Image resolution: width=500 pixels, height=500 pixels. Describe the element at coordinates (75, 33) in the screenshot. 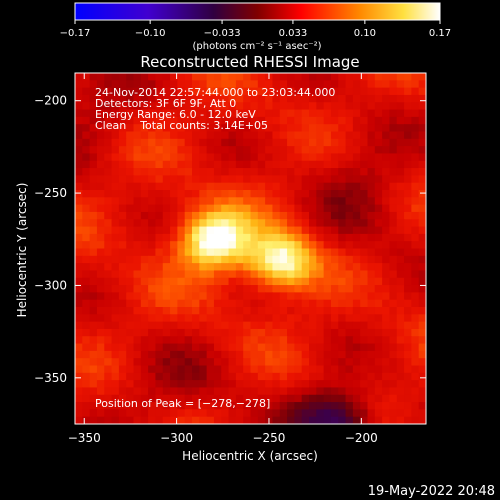

I see `colorbar-tick-label: −0.17` at that location.